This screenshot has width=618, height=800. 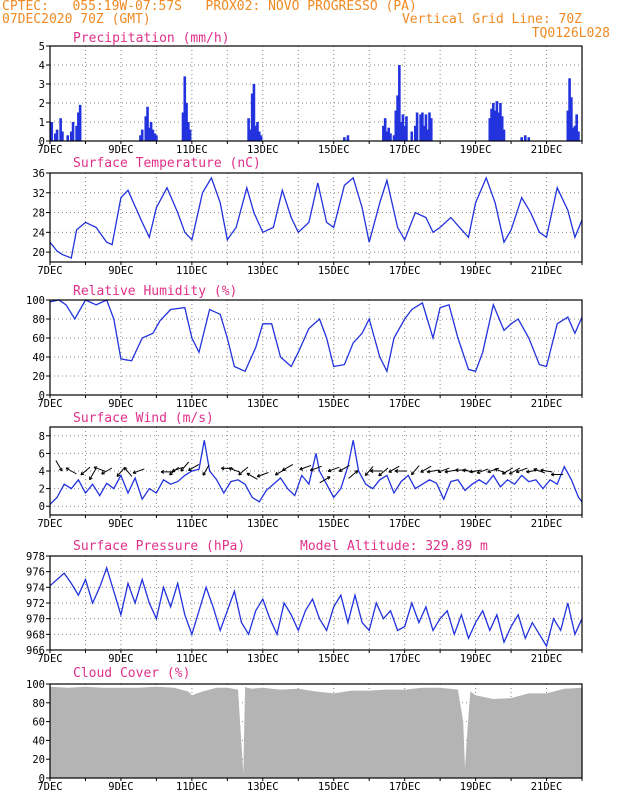 I want to click on cloud-frame, so click(x=316, y=731).